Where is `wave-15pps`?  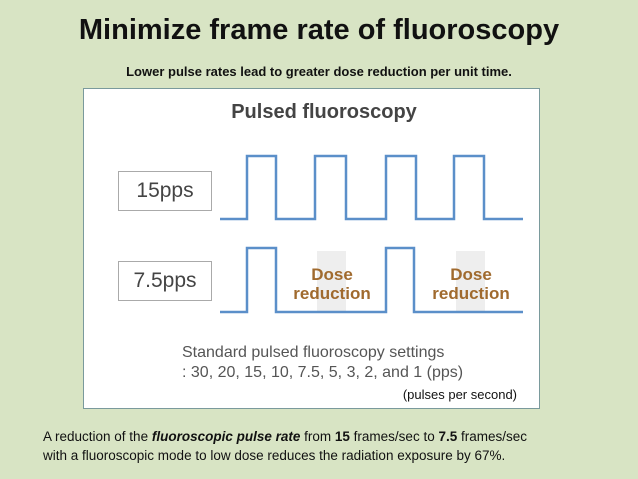 wave-15pps is located at coordinates (371, 187).